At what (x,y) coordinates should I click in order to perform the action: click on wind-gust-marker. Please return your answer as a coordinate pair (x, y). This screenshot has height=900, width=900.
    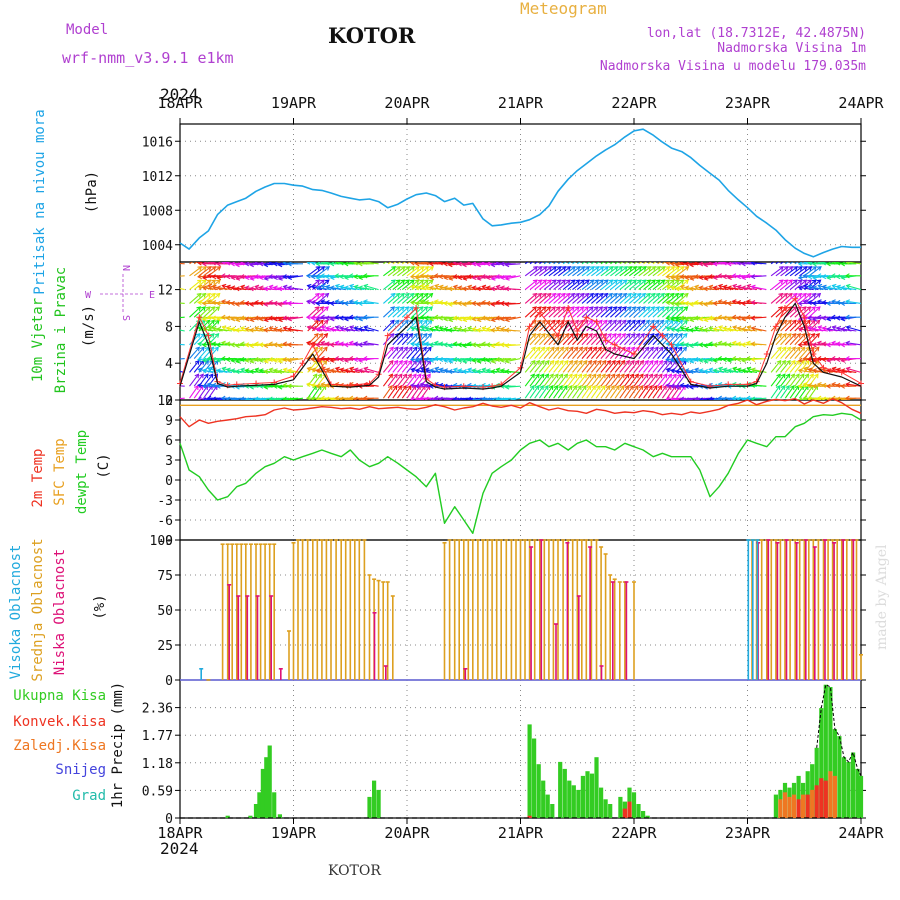
    Looking at the image, I should click on (823, 367).